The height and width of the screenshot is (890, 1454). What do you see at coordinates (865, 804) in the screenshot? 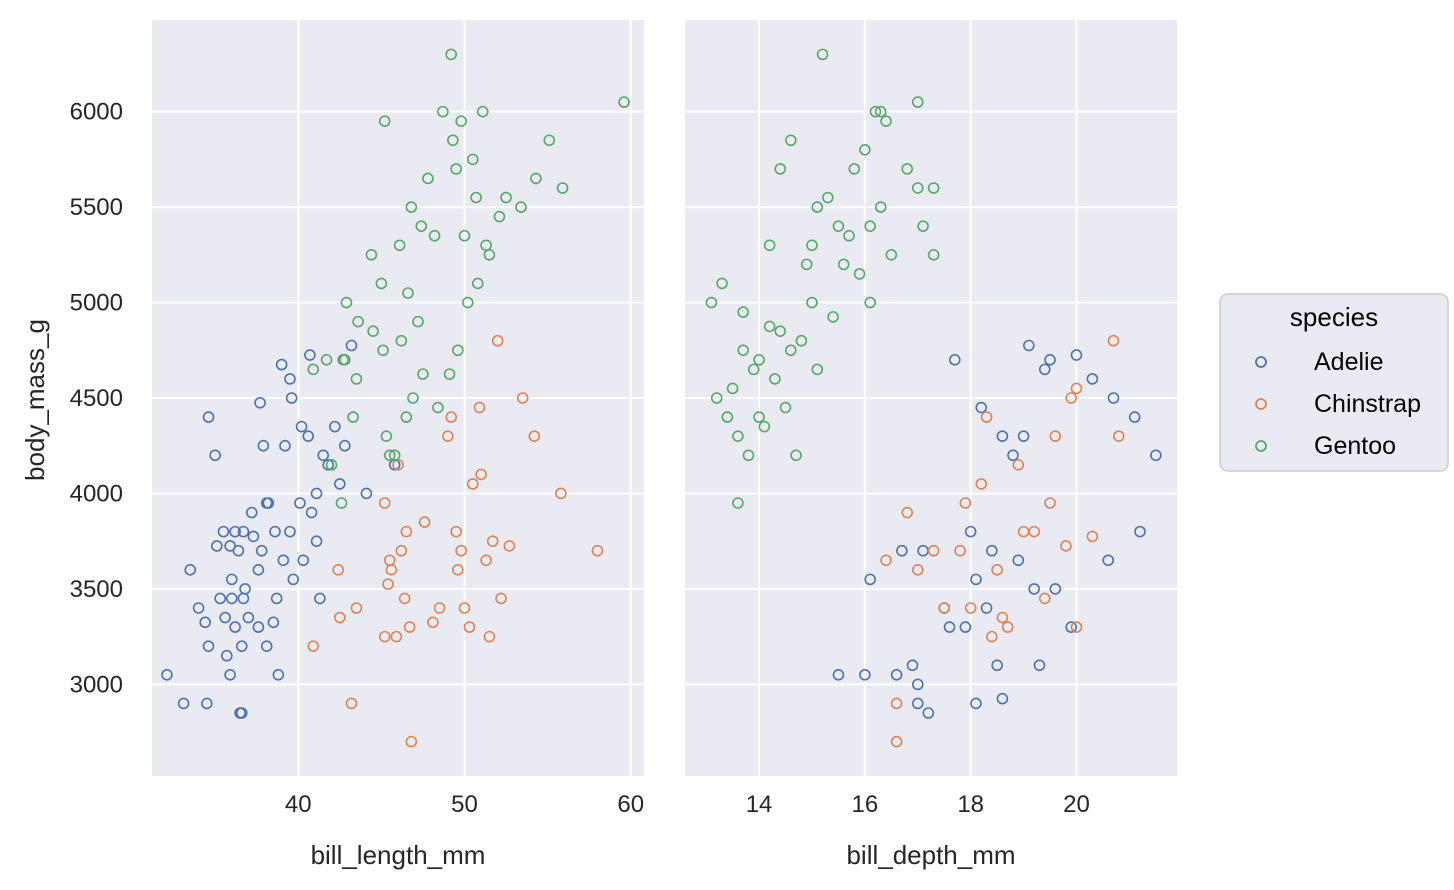
I see `x-tick-label: 16` at bounding box center [865, 804].